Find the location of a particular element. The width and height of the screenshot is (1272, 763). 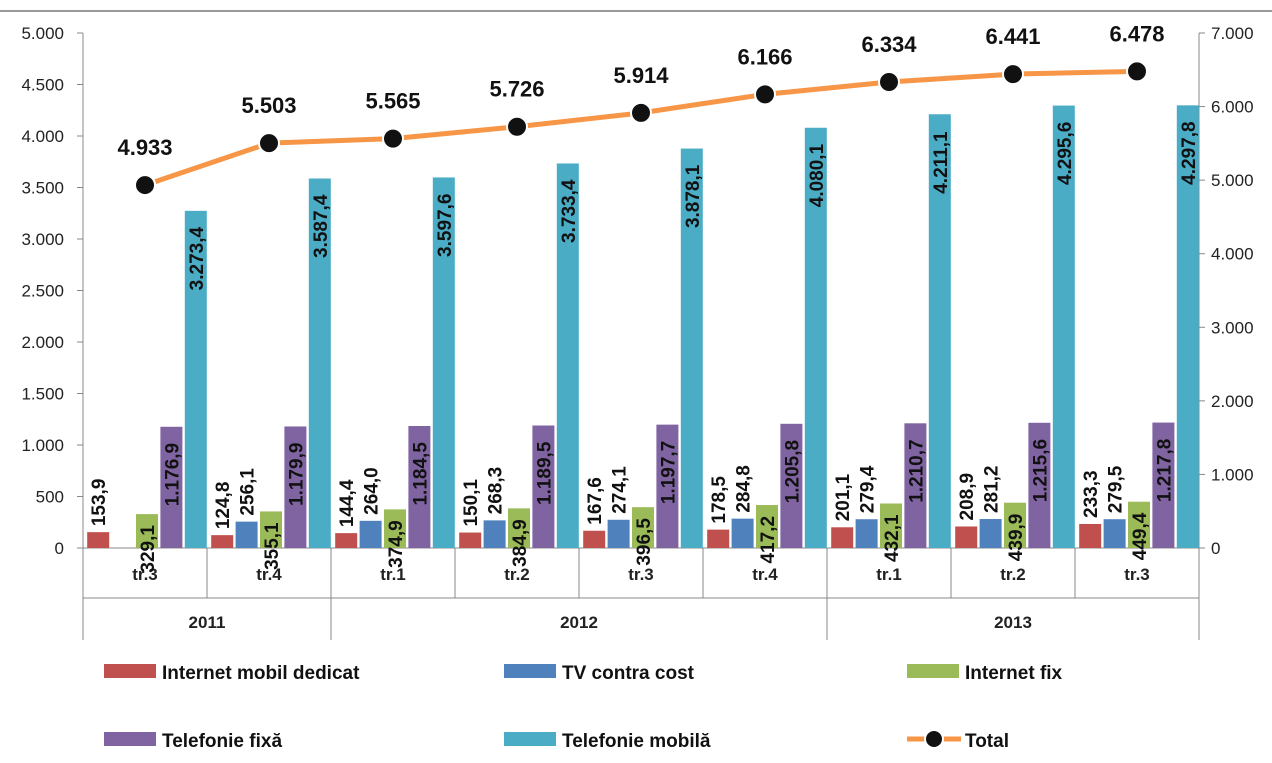

left-tick-label: 5.000 is located at coordinates (42, 33).